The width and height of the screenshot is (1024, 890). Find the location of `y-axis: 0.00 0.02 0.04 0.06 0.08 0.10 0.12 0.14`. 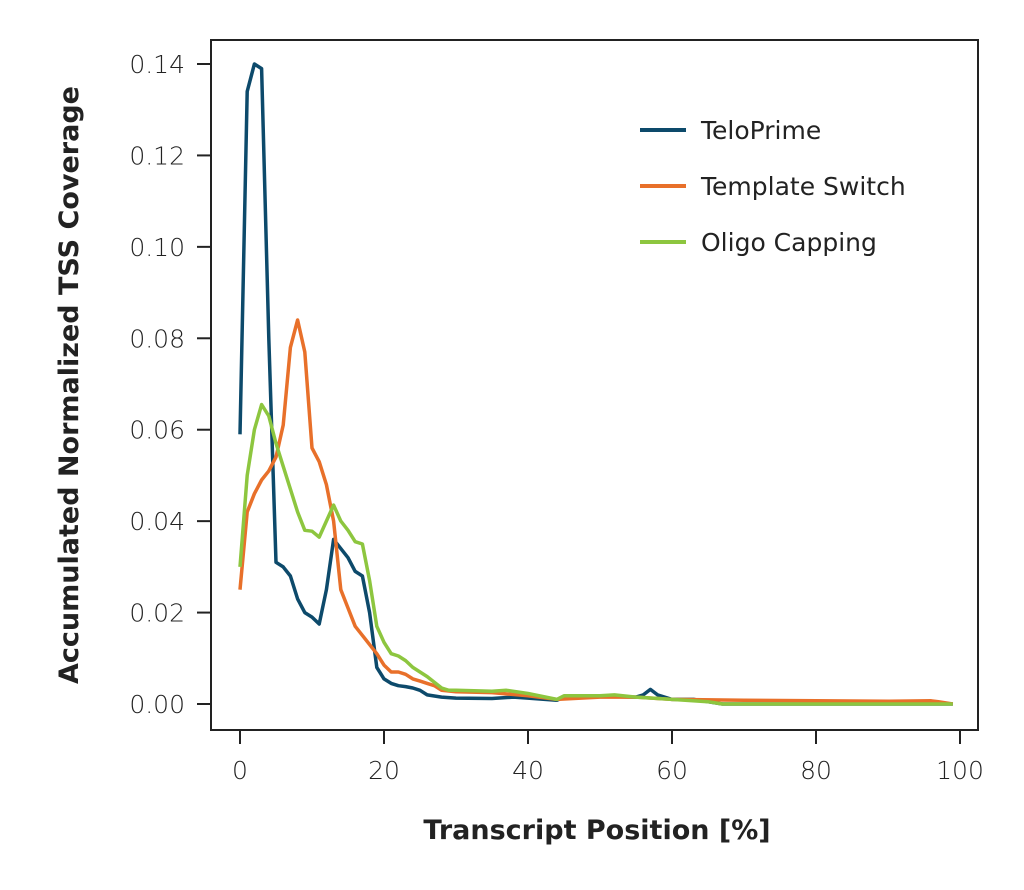

y-axis: 0.00 0.02 0.04 0.06 0.08 0.10 0.12 0.14 is located at coordinates (170, 384).